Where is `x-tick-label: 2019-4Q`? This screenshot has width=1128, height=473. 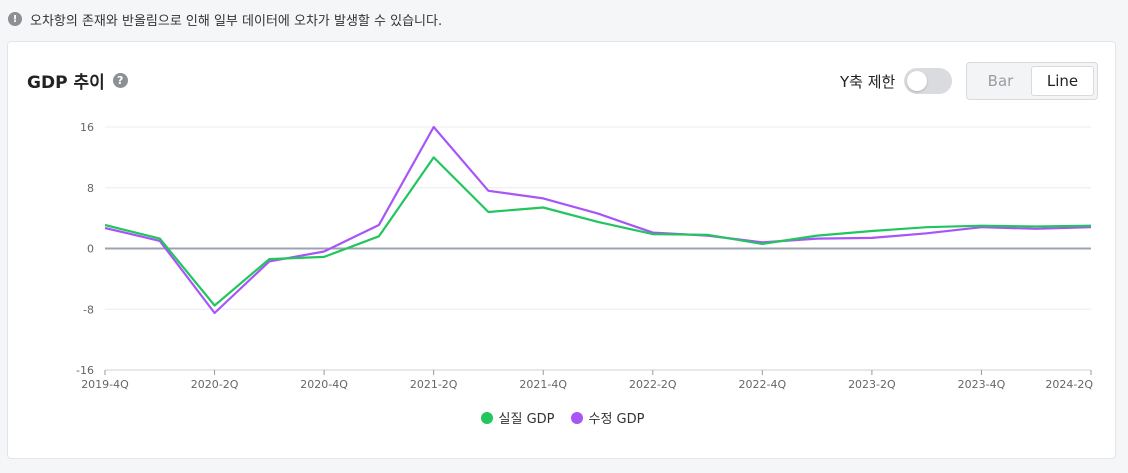
x-tick-label: 2019-4Q is located at coordinates (105, 384).